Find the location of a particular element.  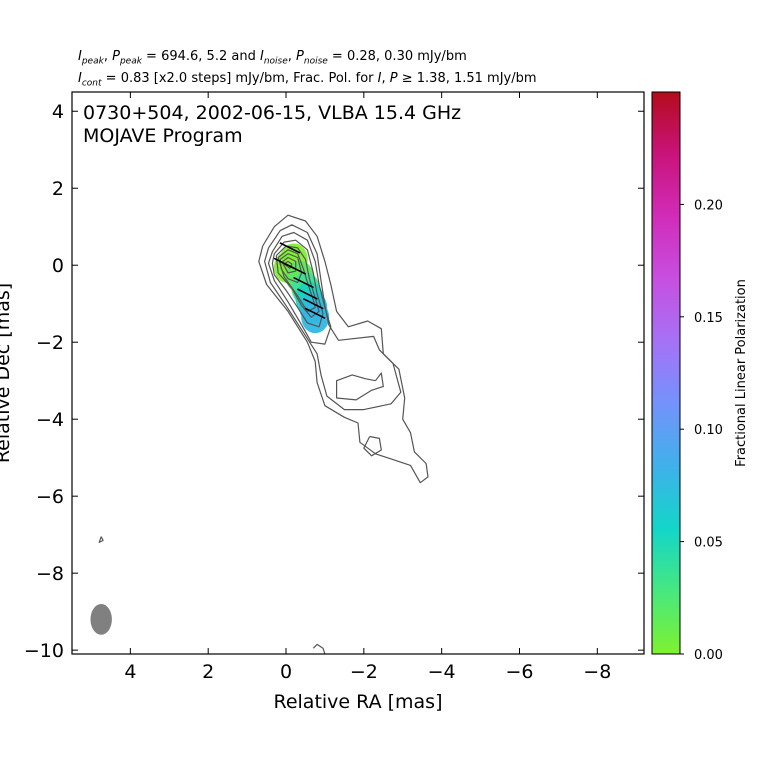

x-tick-label: −4 is located at coordinates (442, 672).